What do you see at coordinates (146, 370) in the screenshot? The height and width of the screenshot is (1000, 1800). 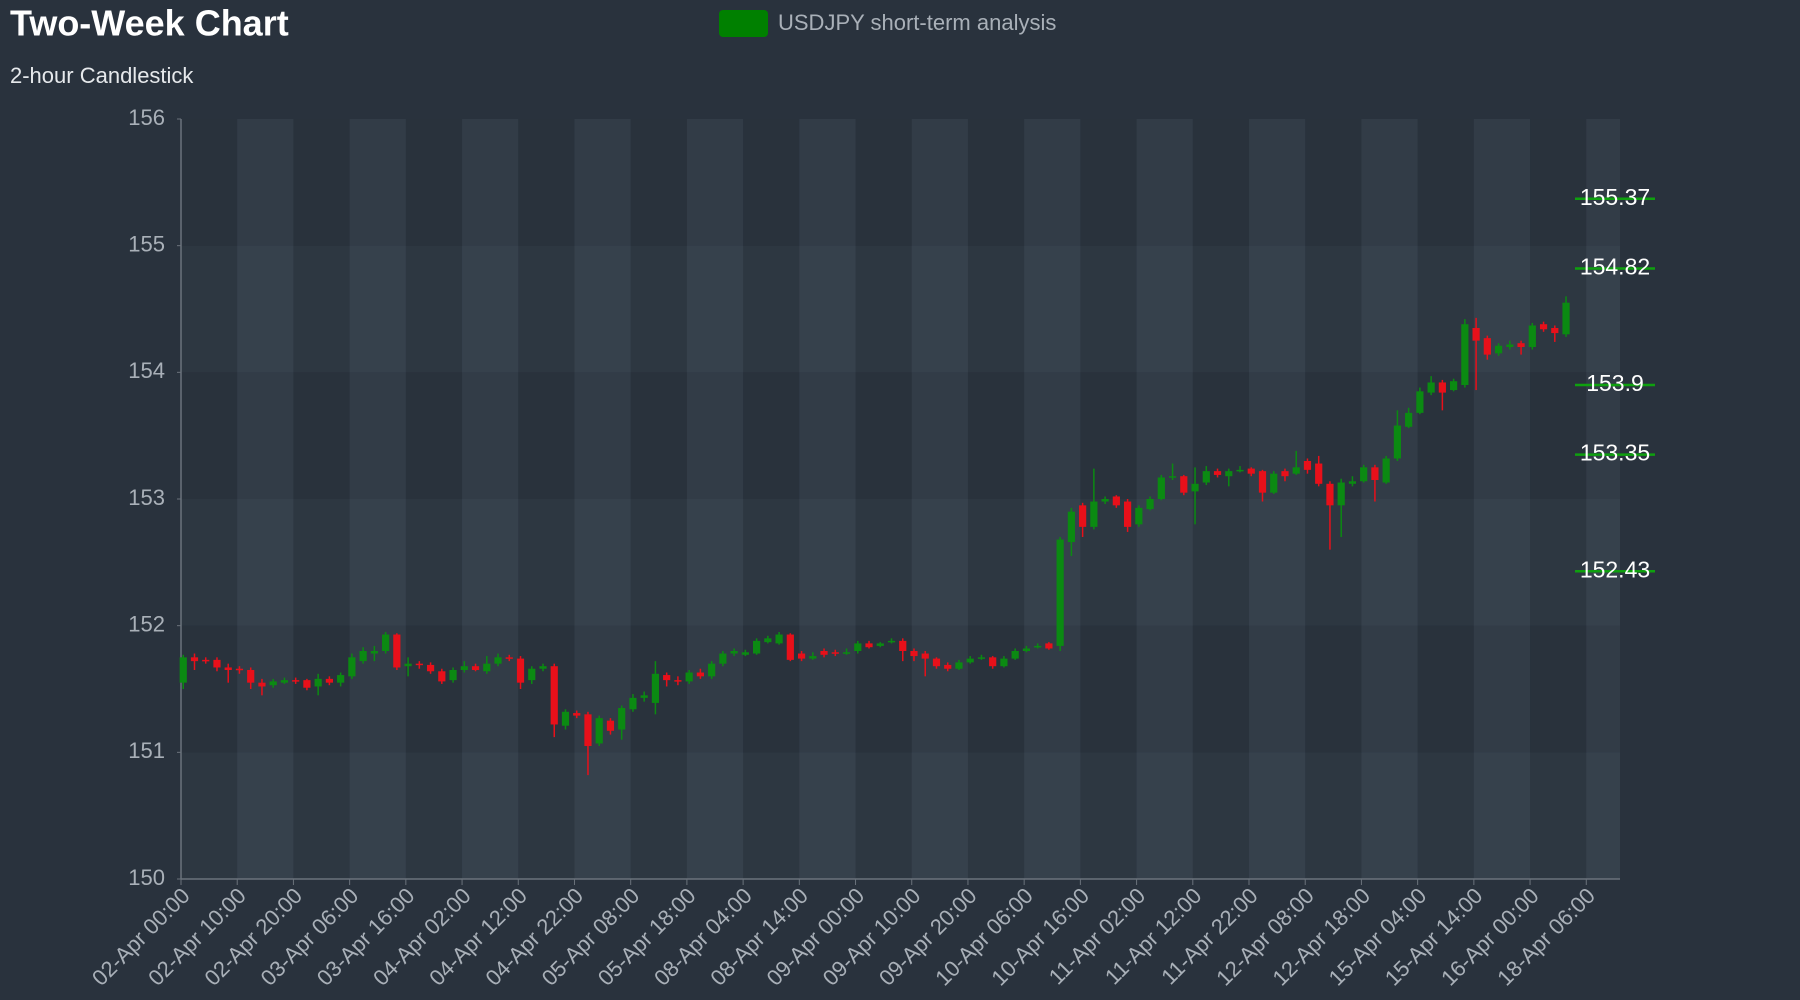 I see `y-tick-label: 154` at bounding box center [146, 370].